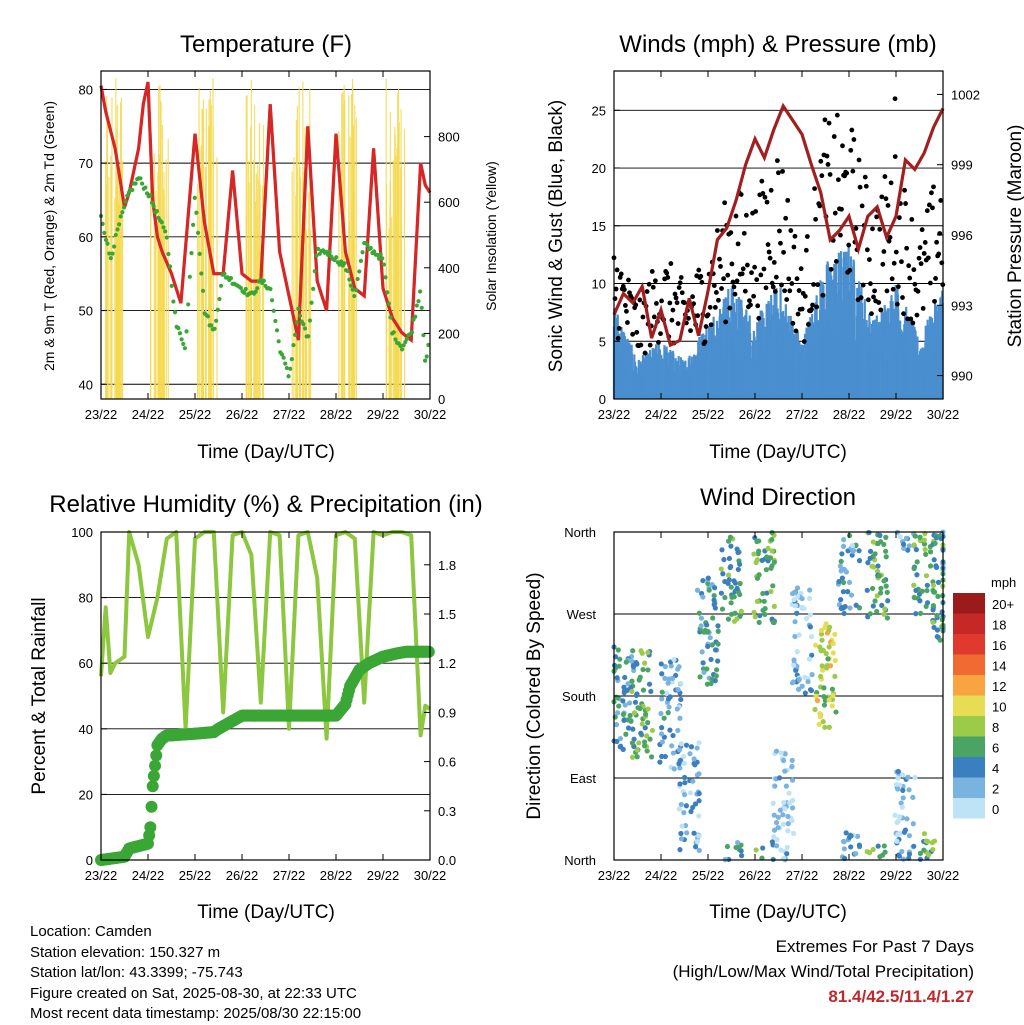 This screenshot has height=1025, width=1024. Describe the element at coordinates (101, 875) in the screenshot. I see `x-tick-label: 23/22` at that location.